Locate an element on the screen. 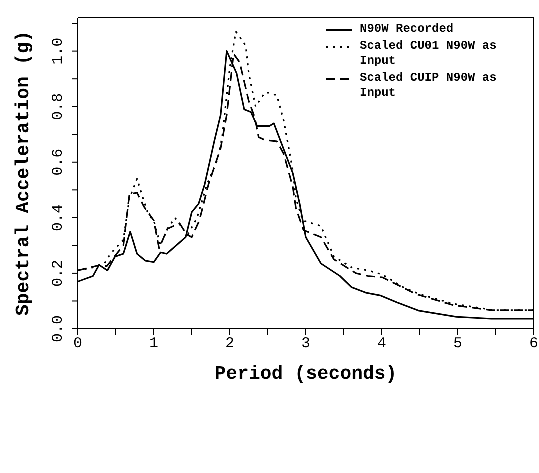  x-tick-label: 4 is located at coordinates (382, 344).